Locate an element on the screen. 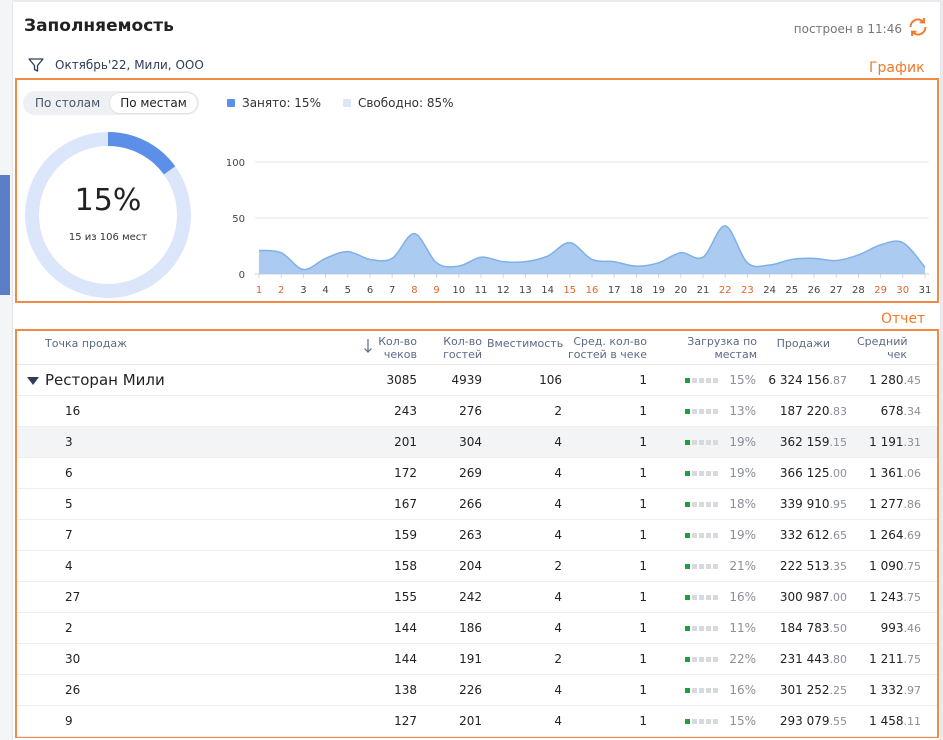  x-tick-label: 24 is located at coordinates (769, 290).